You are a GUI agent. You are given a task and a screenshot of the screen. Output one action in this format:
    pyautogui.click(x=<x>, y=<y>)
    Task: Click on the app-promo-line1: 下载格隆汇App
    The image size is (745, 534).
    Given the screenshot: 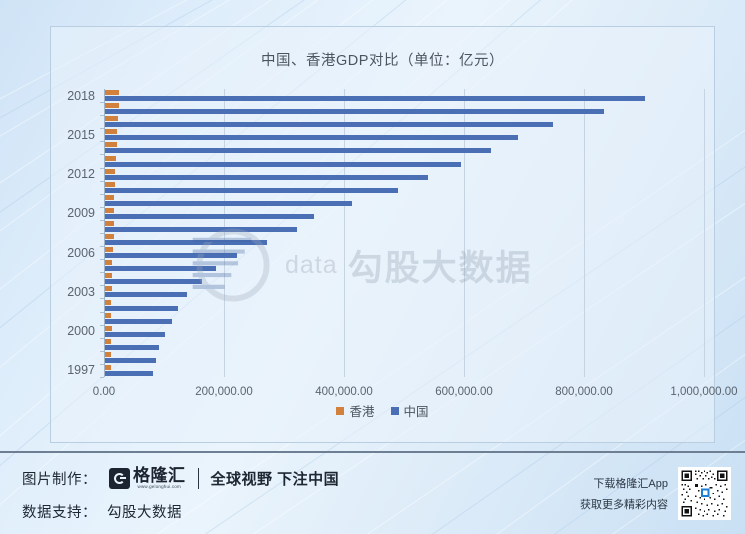 What is the action you would take?
    pyautogui.click(x=630, y=484)
    